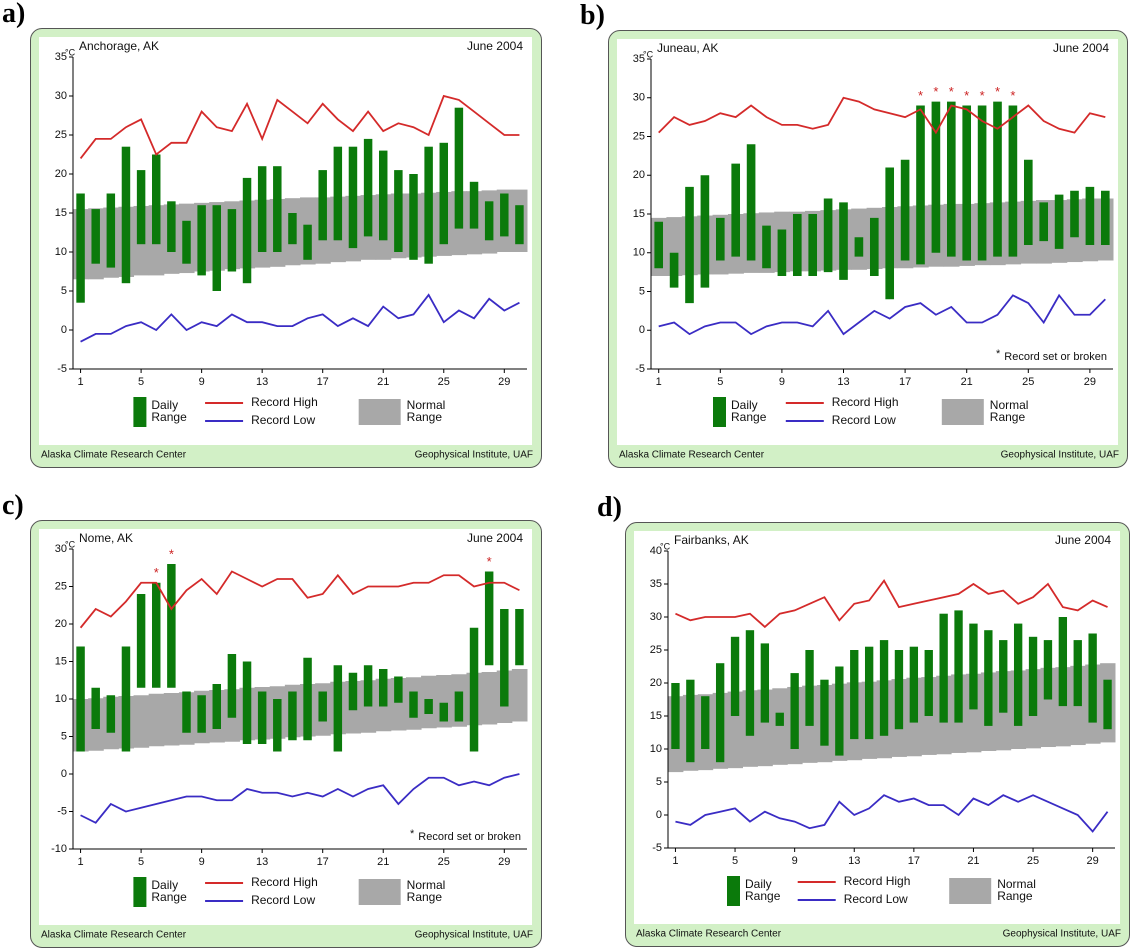 The image size is (1135, 951). Describe the element at coordinates (1033, 861) in the screenshot. I see `x-tick-label: 25` at that location.